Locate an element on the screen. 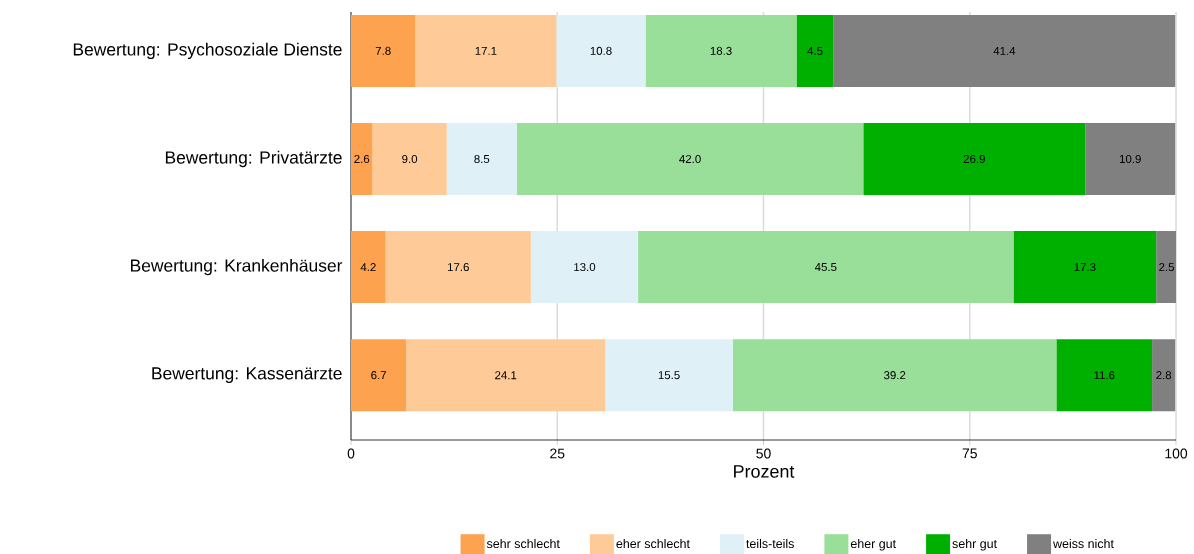 The width and height of the screenshot is (1194, 554). x-tick-label: 100 is located at coordinates (1176, 453).